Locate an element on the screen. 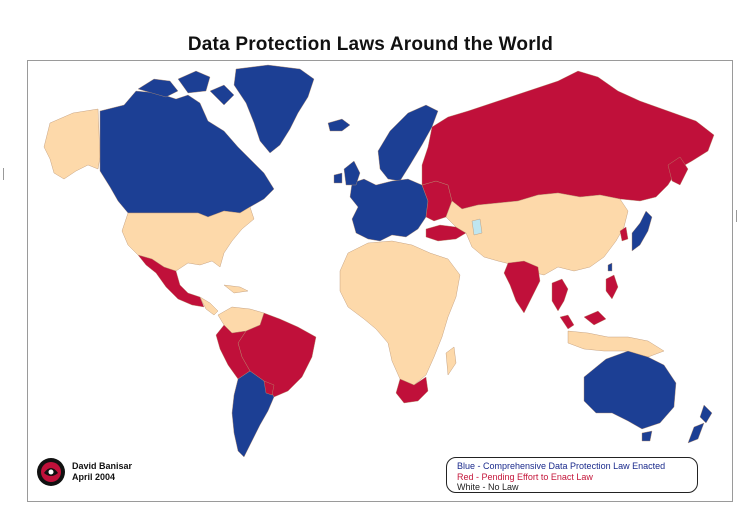 The height and width of the screenshot is (527, 741). region-turkey is located at coordinates (446, 233).